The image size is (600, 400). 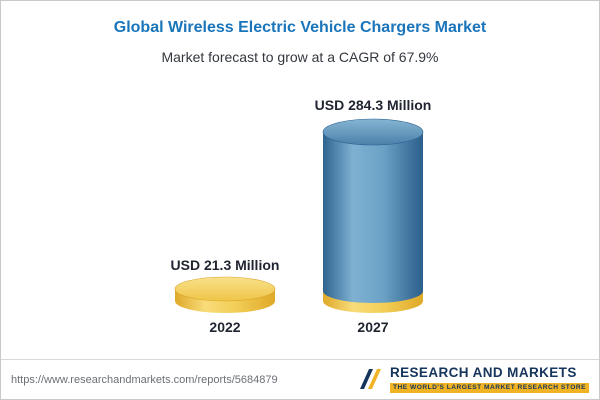 What do you see at coordinates (225, 327) in the screenshot?
I see `x-label-2022: 2022` at bounding box center [225, 327].